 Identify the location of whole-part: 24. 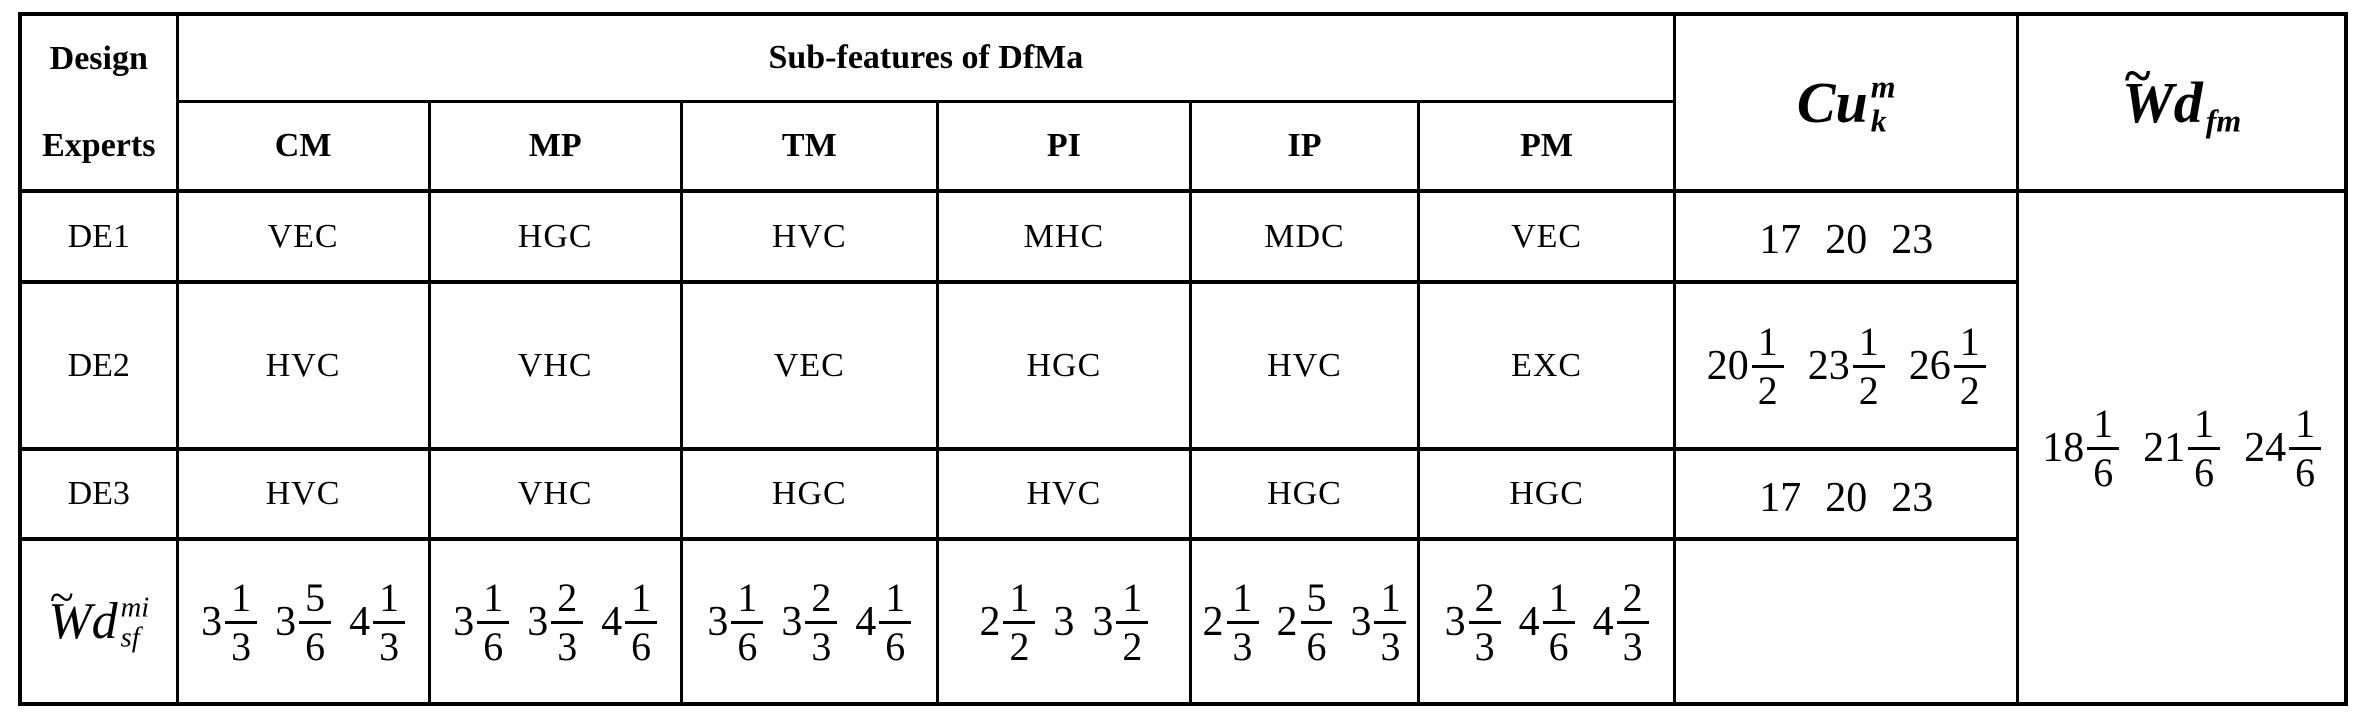
(2265, 447).